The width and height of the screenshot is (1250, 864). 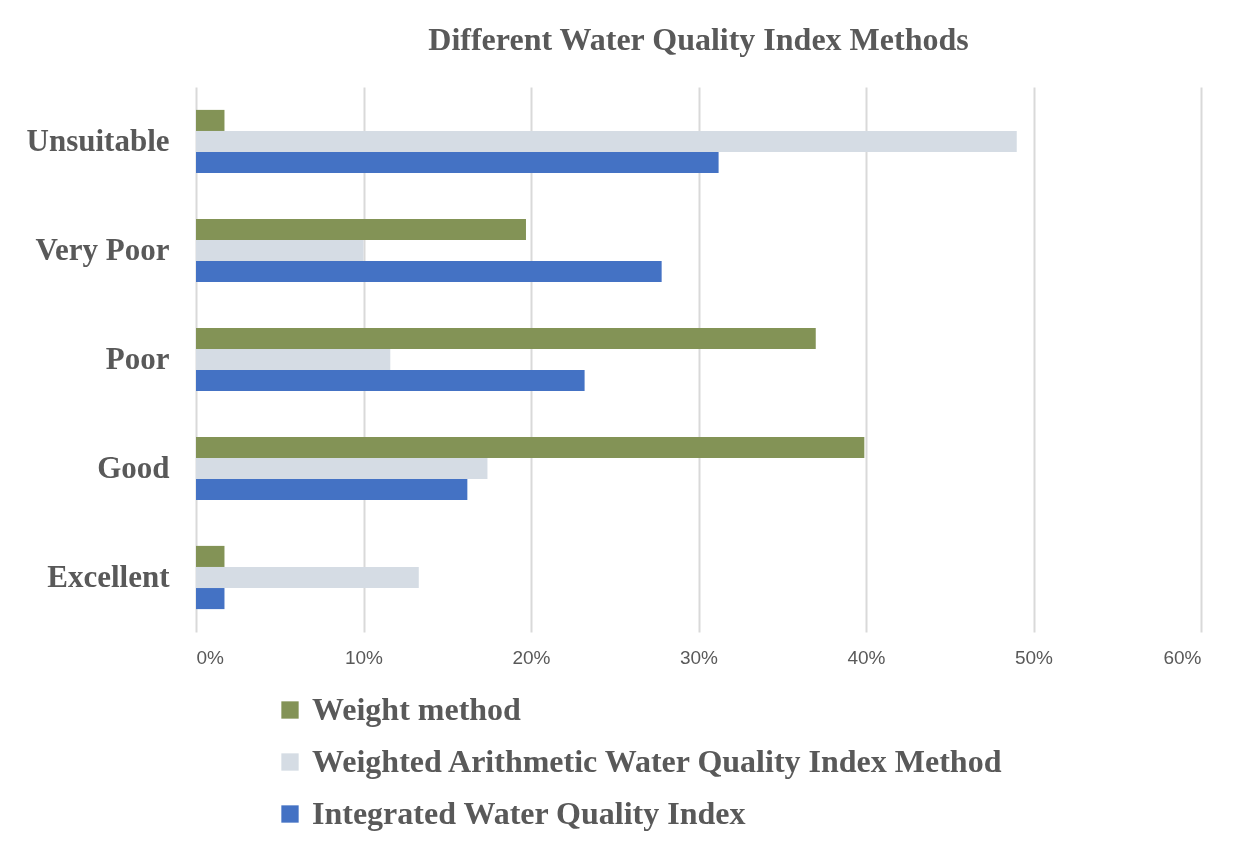 I want to click on x-tick-label: 40%, so click(x=866, y=657).